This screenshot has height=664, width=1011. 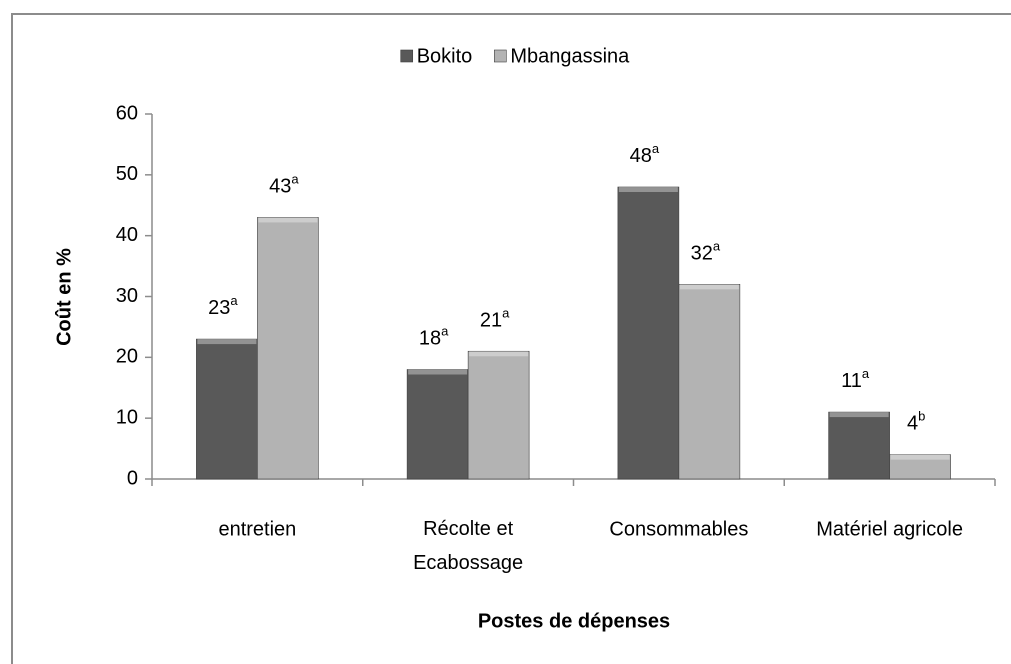 I want to click on value-label: 43a, so click(x=284, y=185).